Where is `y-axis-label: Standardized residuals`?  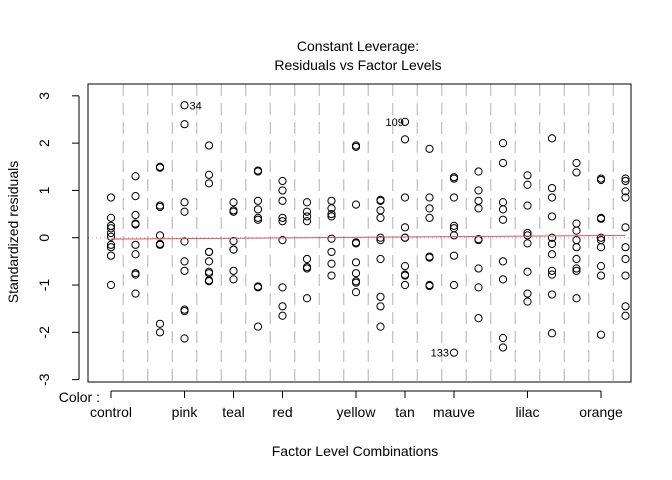 y-axis-label: Standardized residuals is located at coordinates (13, 232).